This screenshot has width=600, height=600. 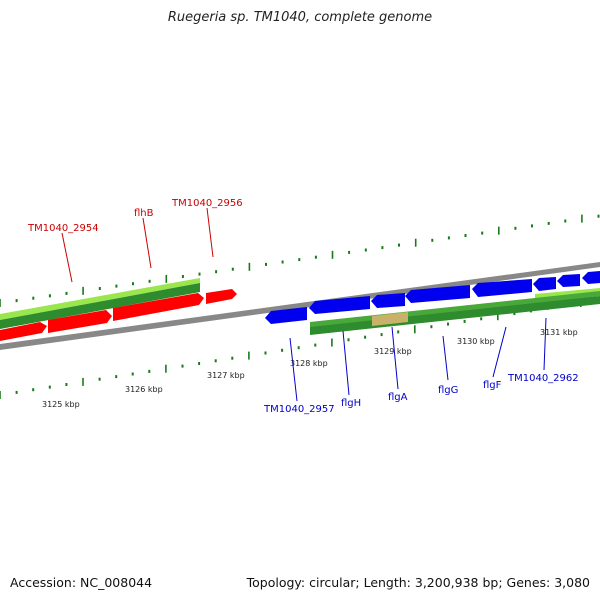 I want to click on forward-cds-dark-band, so click(x=100, y=306).